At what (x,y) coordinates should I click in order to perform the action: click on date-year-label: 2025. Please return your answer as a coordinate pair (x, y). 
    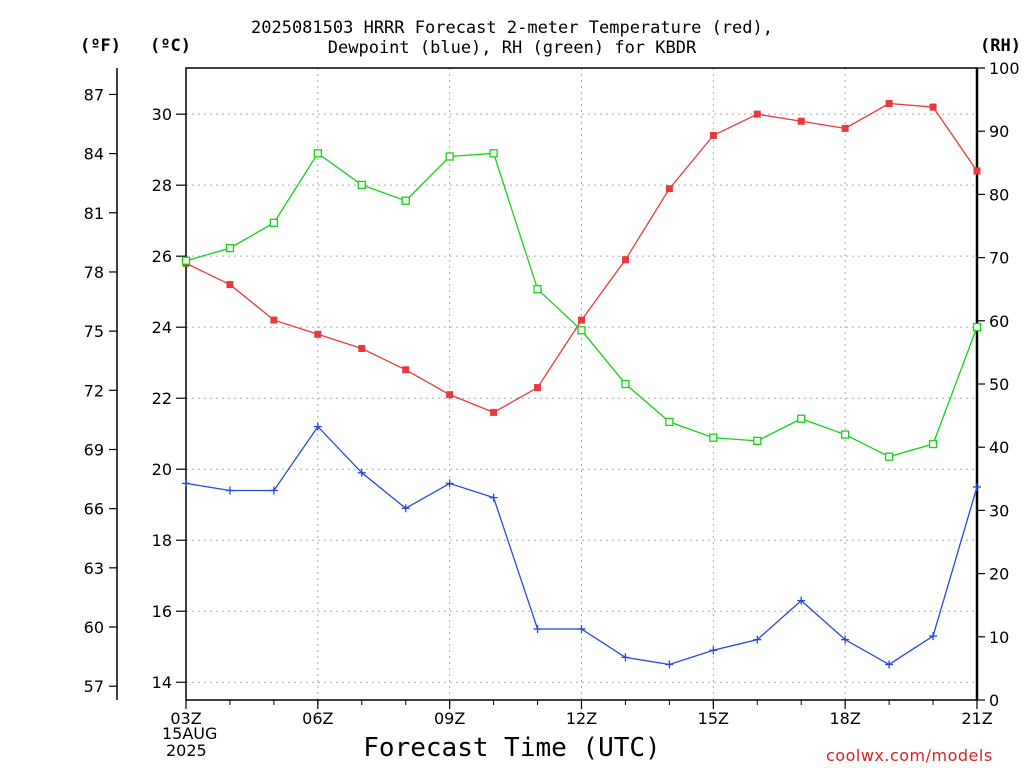
    Looking at the image, I should click on (186, 750).